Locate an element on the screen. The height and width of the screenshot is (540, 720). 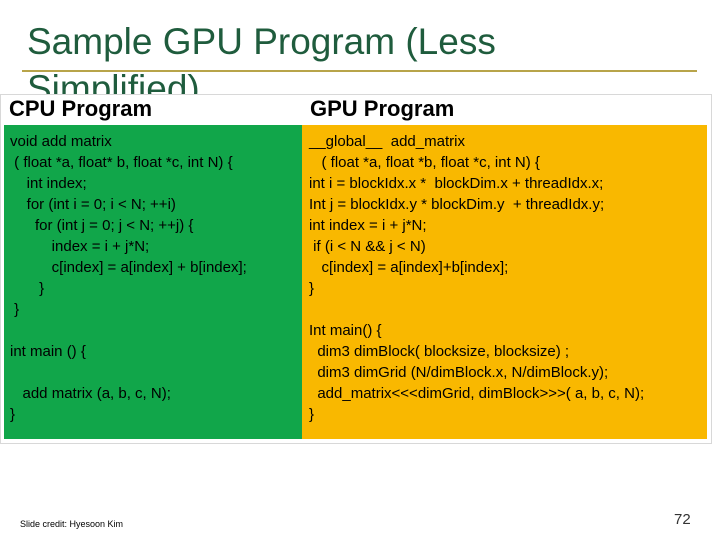
slide-credit: Slide credit: Hyesoon Kim is located at coordinates (72, 524).